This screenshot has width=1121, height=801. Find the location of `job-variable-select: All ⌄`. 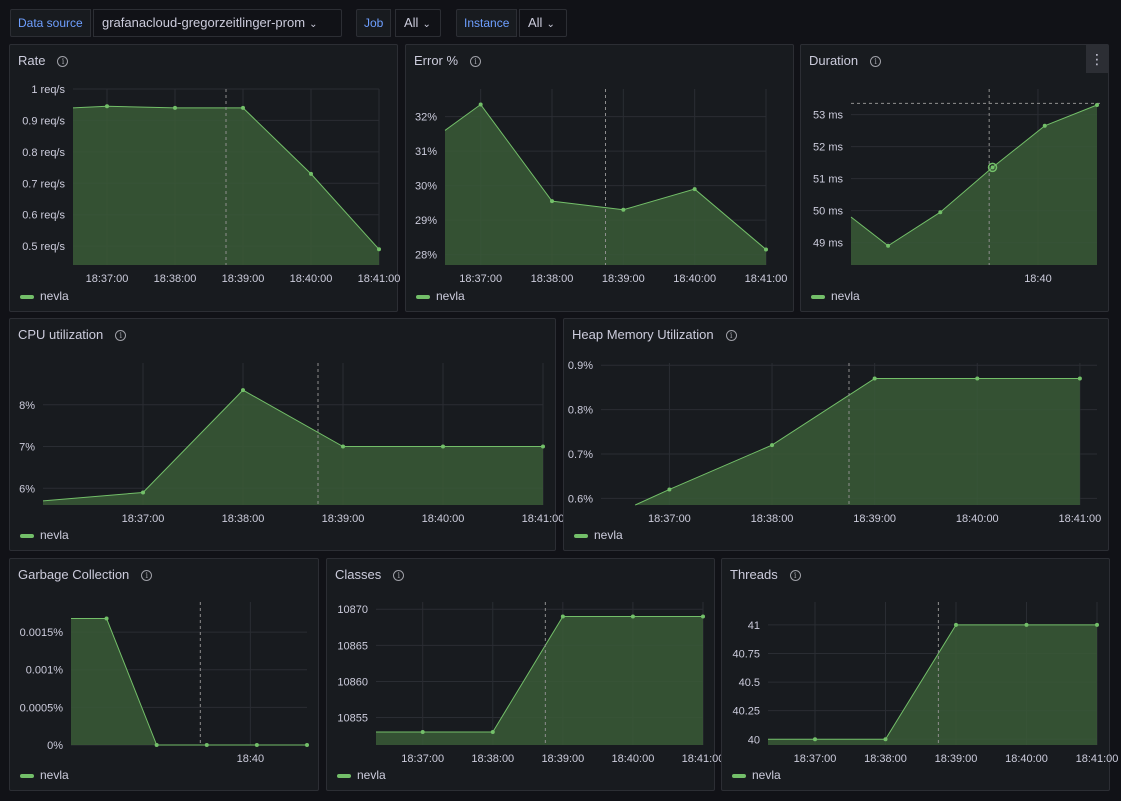

job-variable-select: All ⌄ is located at coordinates (418, 23).